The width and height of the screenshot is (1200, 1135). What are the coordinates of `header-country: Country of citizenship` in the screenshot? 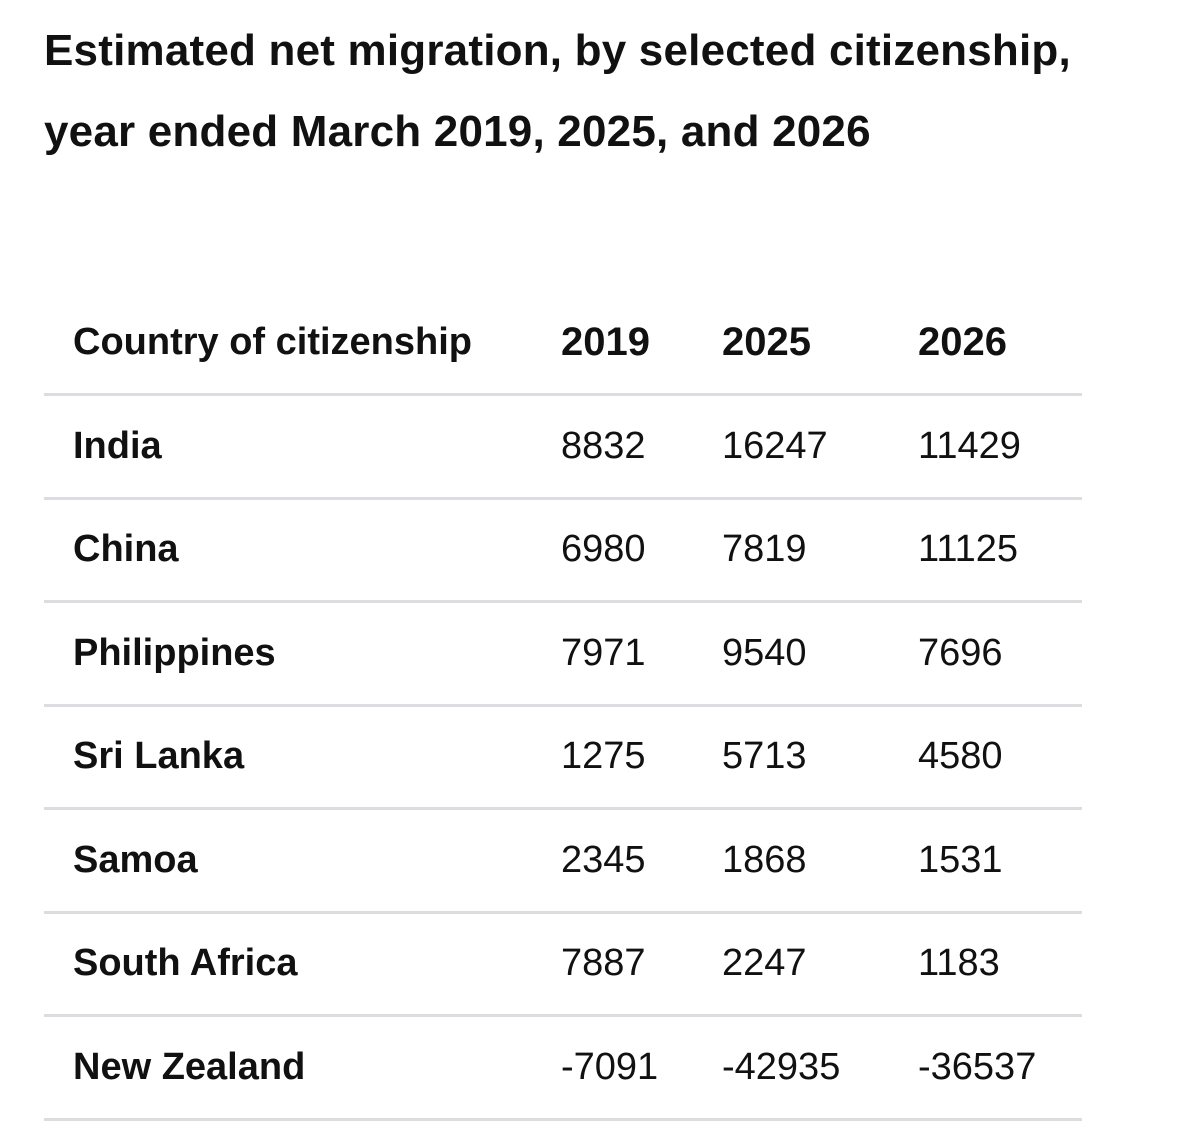 It's located at (272, 342).